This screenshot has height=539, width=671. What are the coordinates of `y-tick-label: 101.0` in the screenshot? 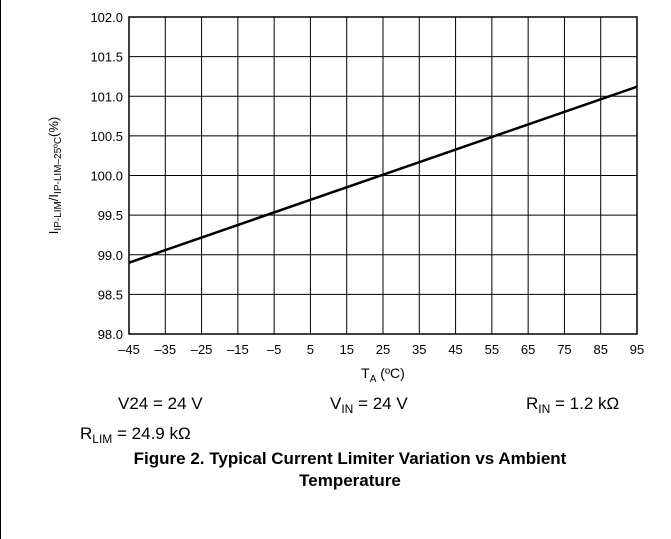 It's located at (106, 96).